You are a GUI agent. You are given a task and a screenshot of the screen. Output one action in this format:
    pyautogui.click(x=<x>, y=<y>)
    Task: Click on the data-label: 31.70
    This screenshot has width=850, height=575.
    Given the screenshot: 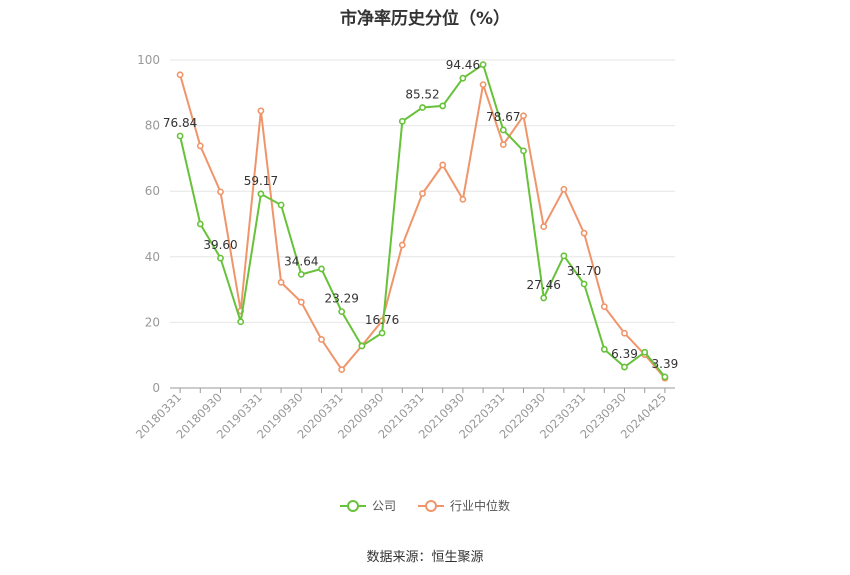 What is the action you would take?
    pyautogui.click(x=584, y=271)
    